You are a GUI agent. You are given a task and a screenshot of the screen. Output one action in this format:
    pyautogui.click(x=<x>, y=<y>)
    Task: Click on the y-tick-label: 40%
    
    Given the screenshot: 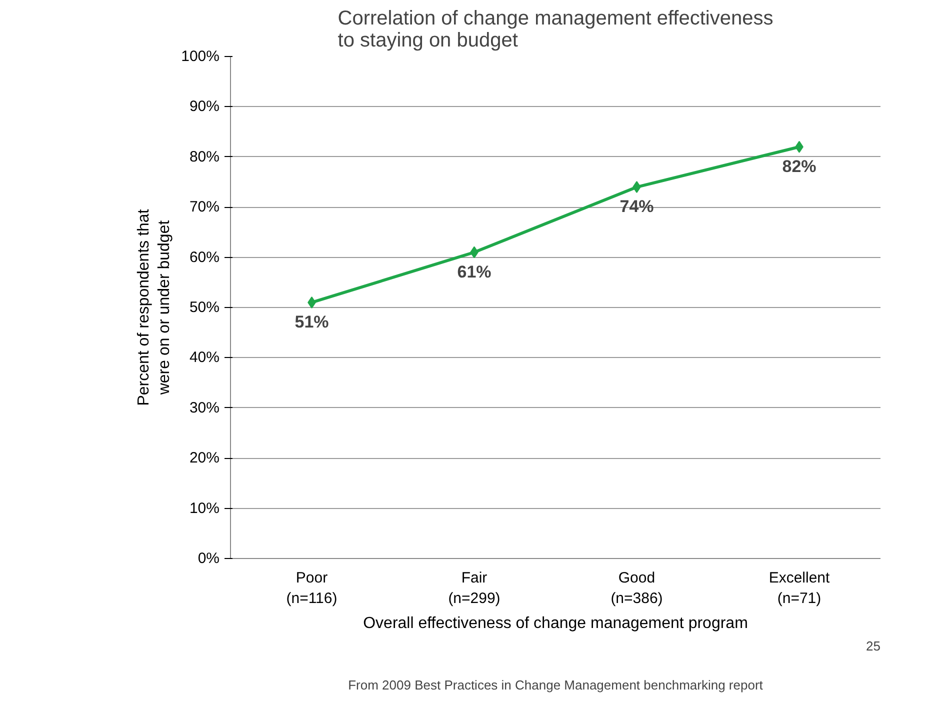 What is the action you would take?
    pyautogui.click(x=204, y=357)
    